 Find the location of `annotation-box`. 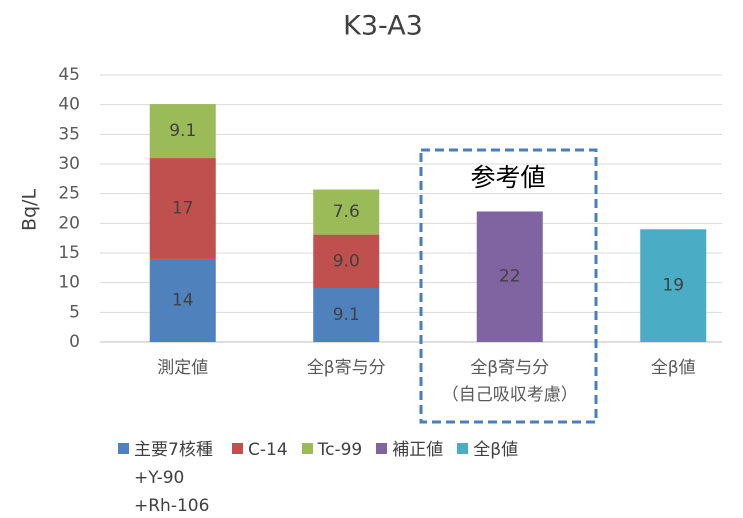

annotation-box is located at coordinates (508, 286).